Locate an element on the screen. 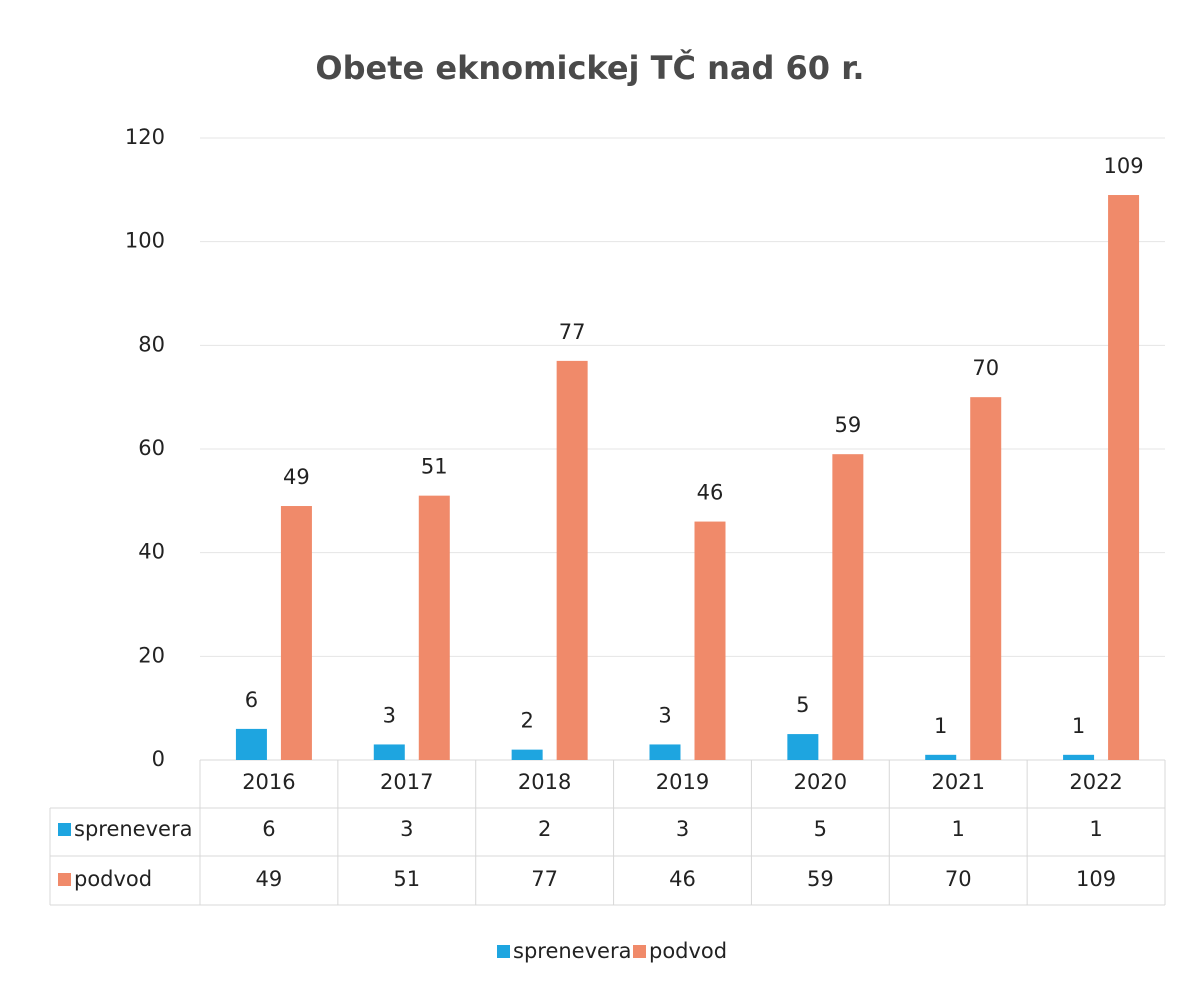  x-tick-label: 2022 is located at coordinates (1095, 782).